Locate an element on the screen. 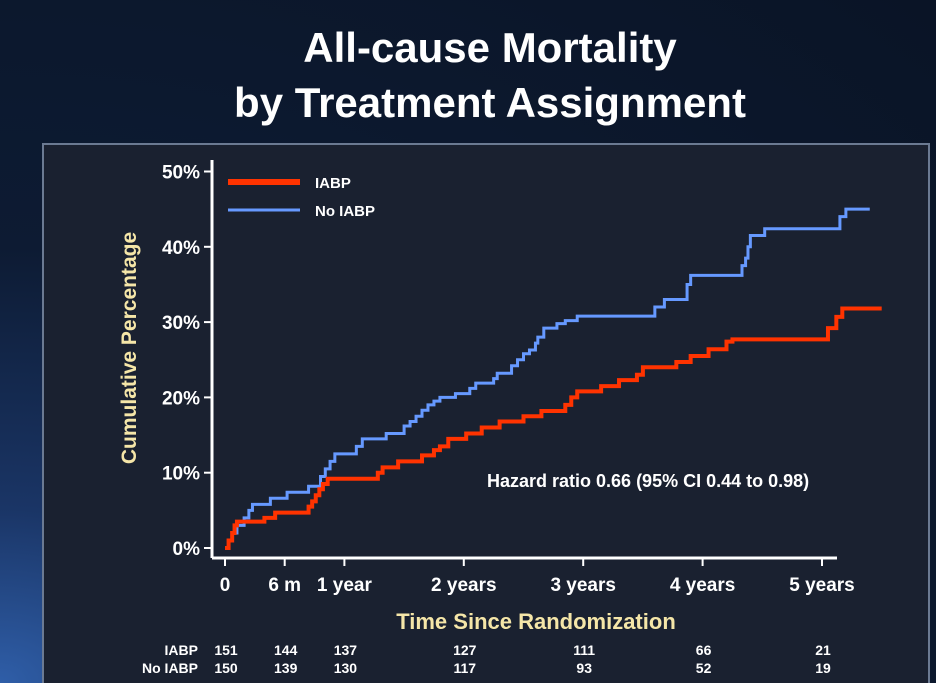 This screenshot has width=936, height=683. title-line-2: by Treatment Assignment is located at coordinates (490, 102).